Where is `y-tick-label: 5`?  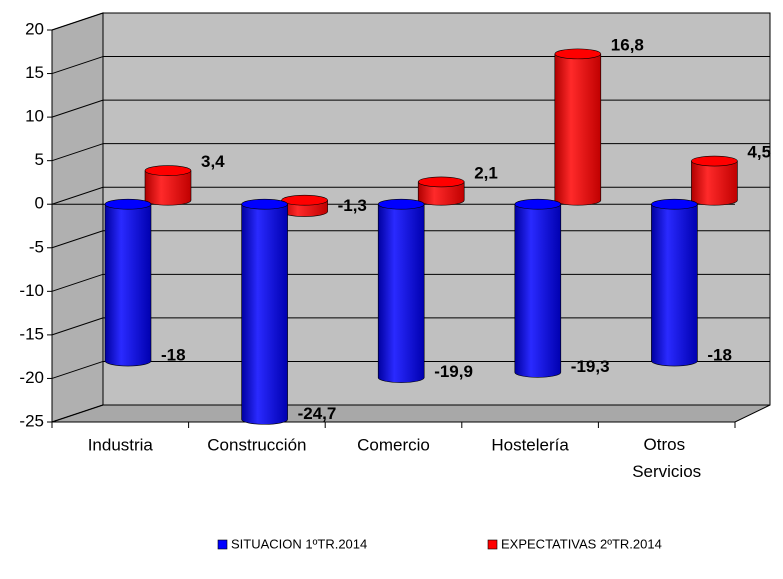 y-tick-label: 5 is located at coordinates (39, 159).